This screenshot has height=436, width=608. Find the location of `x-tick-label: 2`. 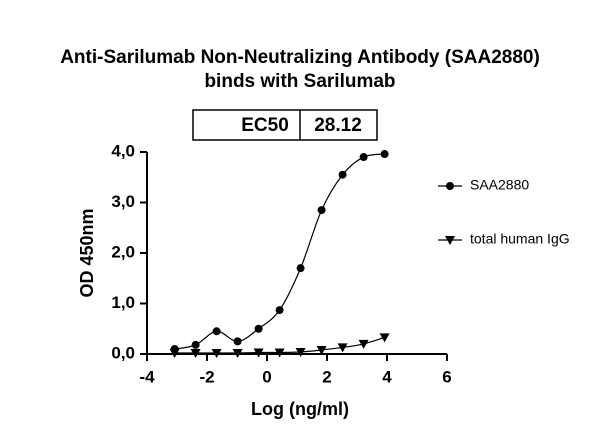

x-tick-label: 2 is located at coordinates (326, 376).